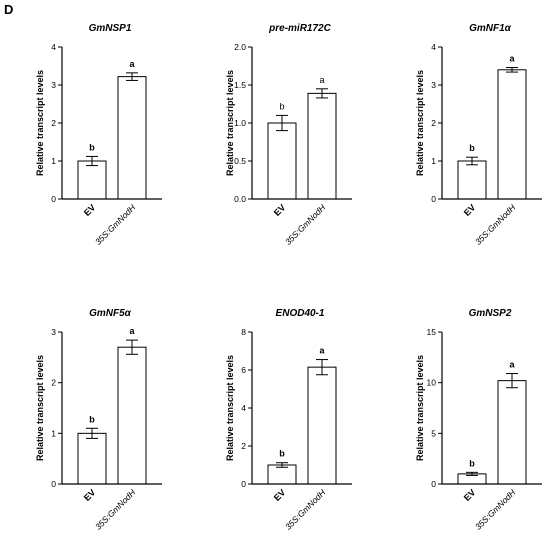 This screenshot has height=543, width=550. Describe the element at coordinates (433, 433) in the screenshot. I see `y-tick-label: 5` at that location.